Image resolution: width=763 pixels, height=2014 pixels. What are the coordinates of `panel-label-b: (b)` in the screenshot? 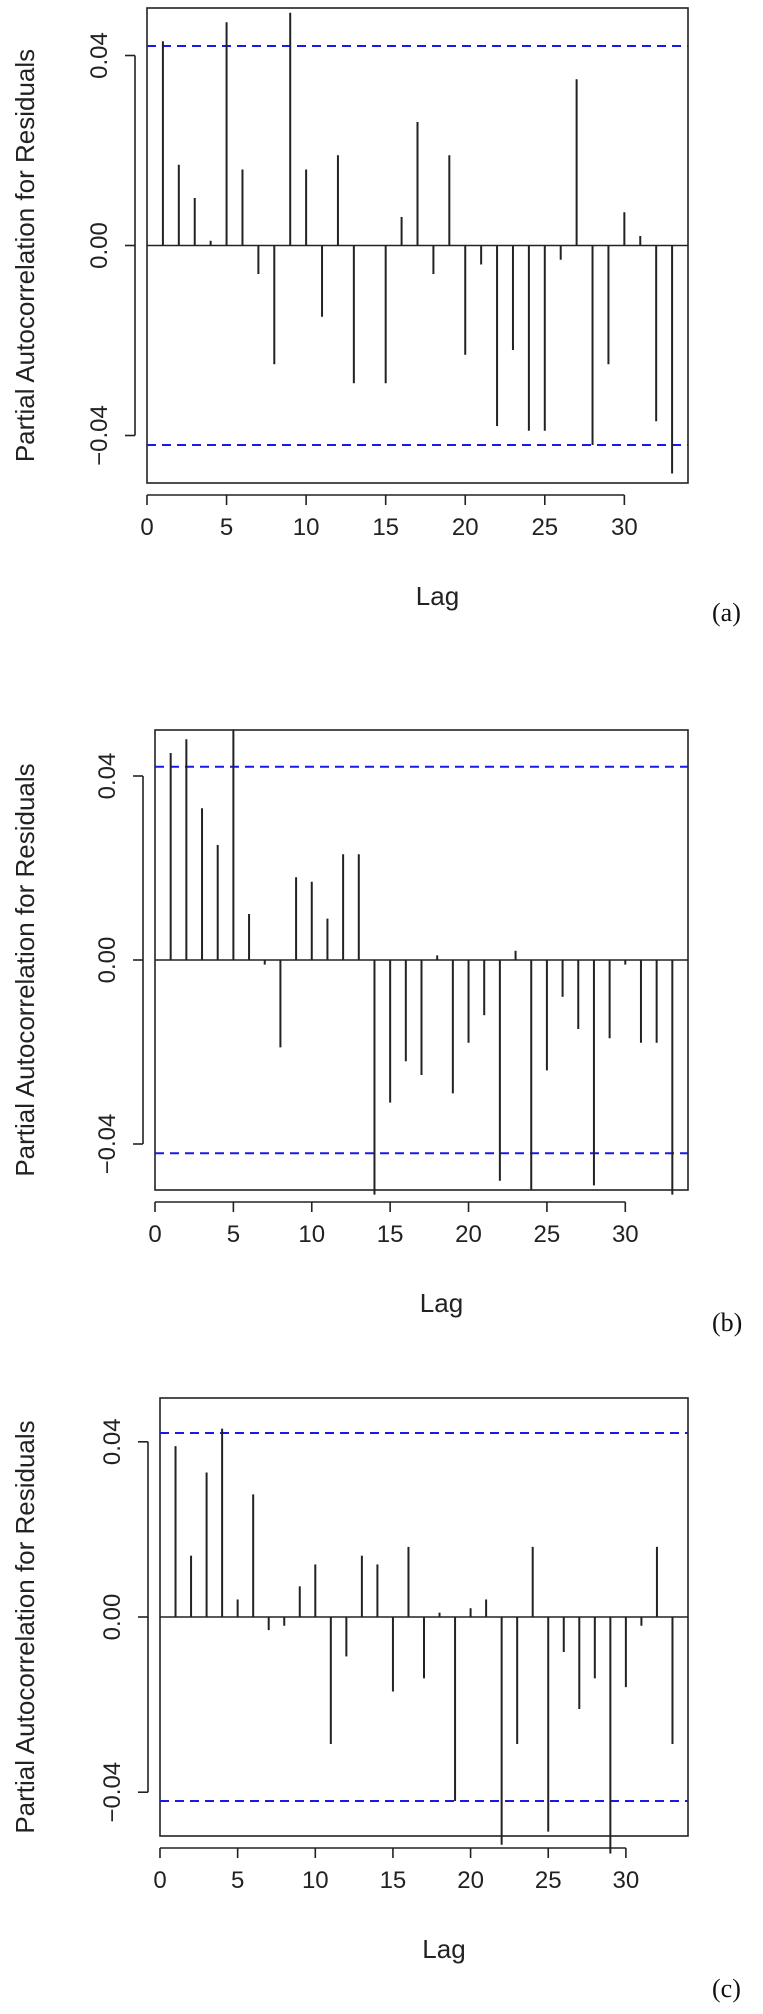 It's located at (727, 1322).